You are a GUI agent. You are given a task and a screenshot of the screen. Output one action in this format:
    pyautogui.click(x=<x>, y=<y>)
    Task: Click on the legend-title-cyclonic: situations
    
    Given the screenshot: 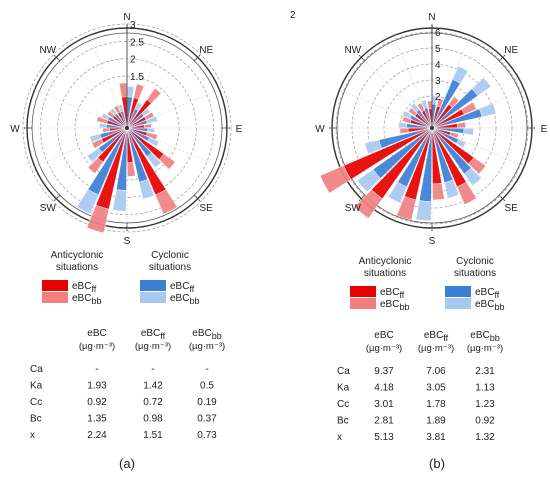 What is the action you would take?
    pyautogui.click(x=170, y=267)
    